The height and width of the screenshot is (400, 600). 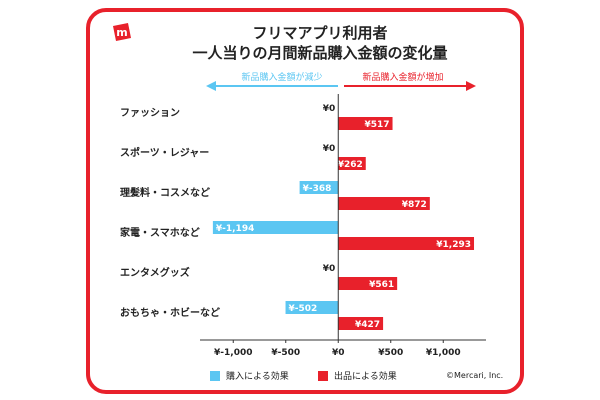 What do you see at coordinates (414, 205) in the screenshot?
I see `data-label: ¥872` at bounding box center [414, 205].